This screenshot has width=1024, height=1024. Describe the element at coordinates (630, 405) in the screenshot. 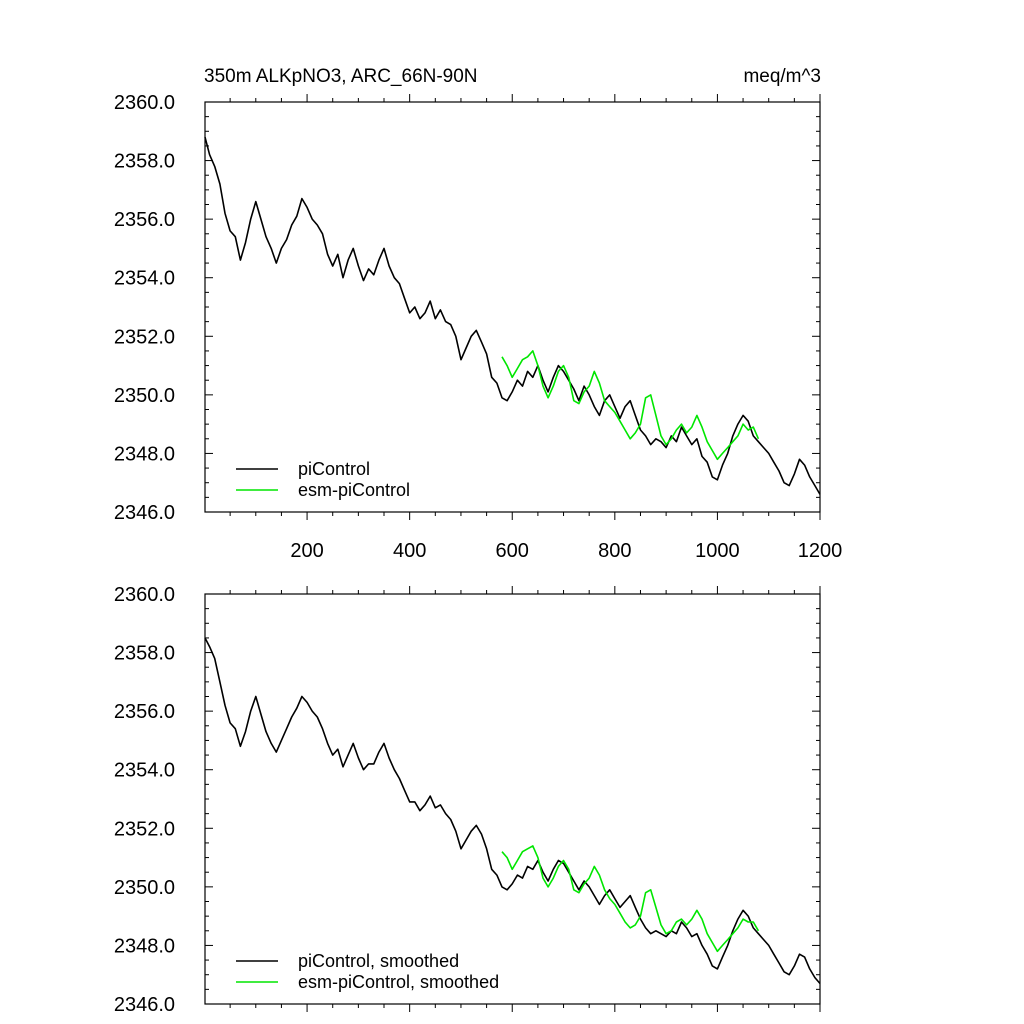

I see `top-series-esm-picontrol-line` at that location.